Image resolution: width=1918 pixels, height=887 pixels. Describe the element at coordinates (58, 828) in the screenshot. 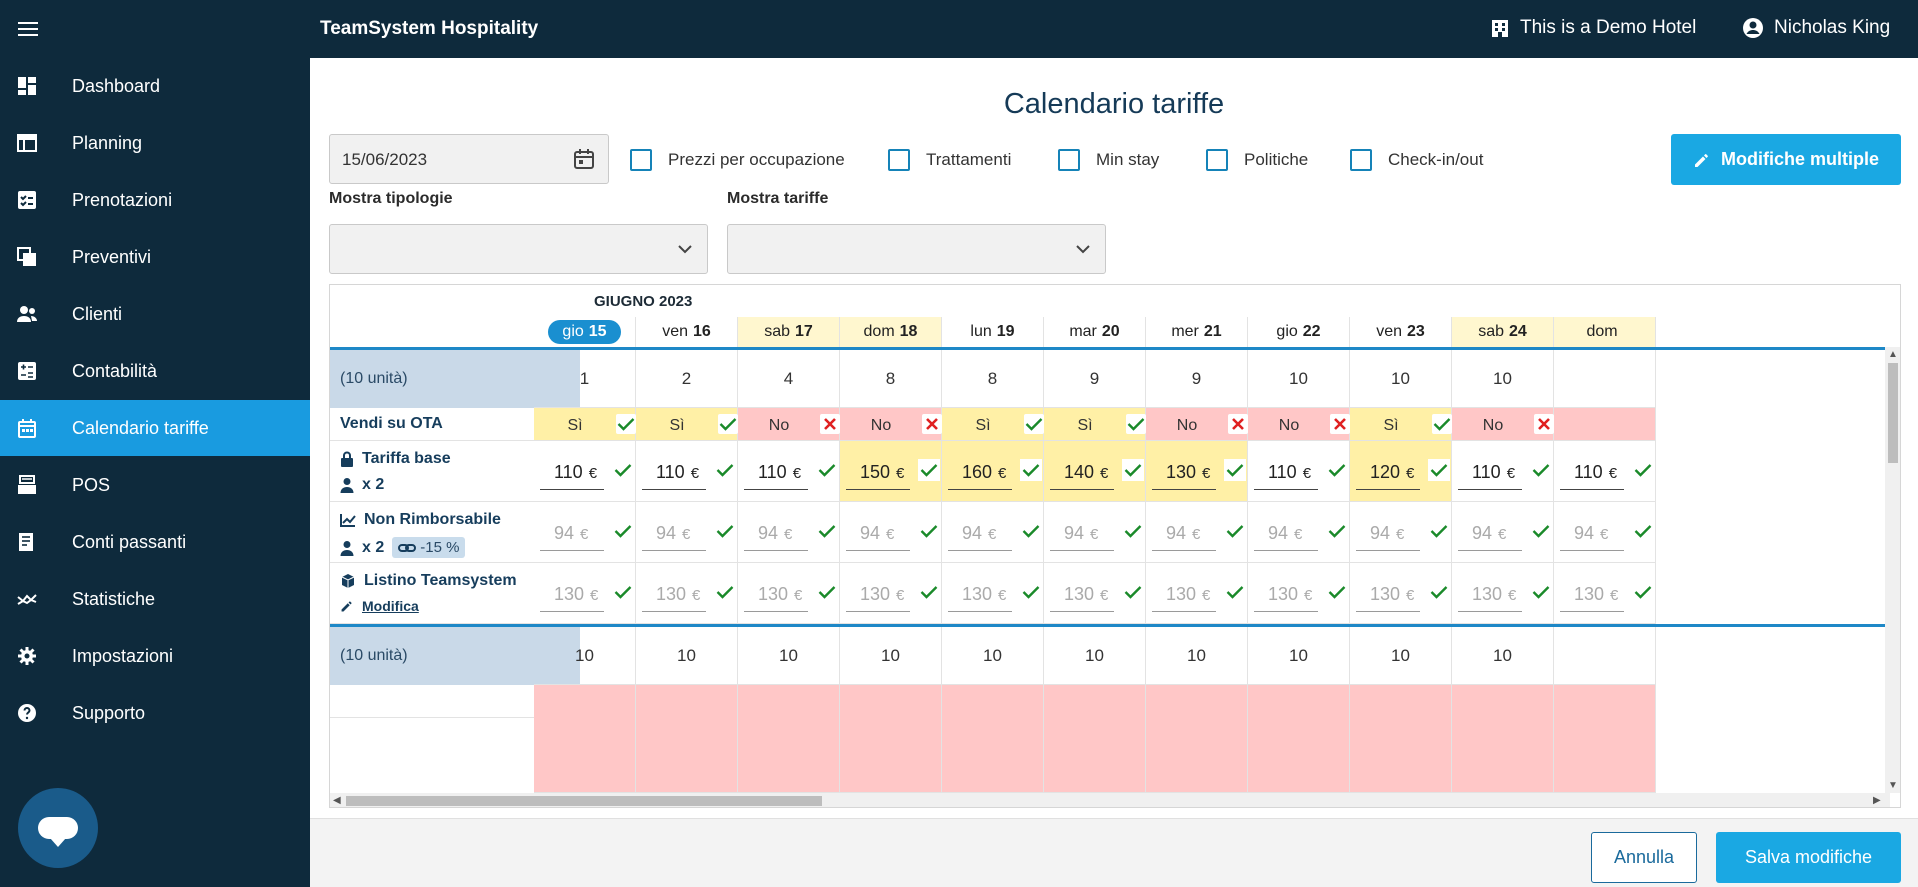

I see `chat-button` at that location.